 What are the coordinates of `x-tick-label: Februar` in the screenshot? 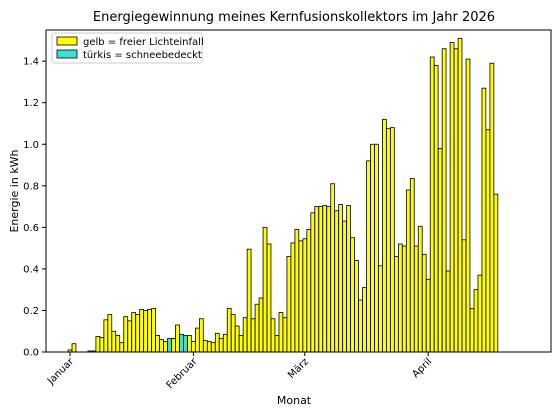 It's located at (183, 374).